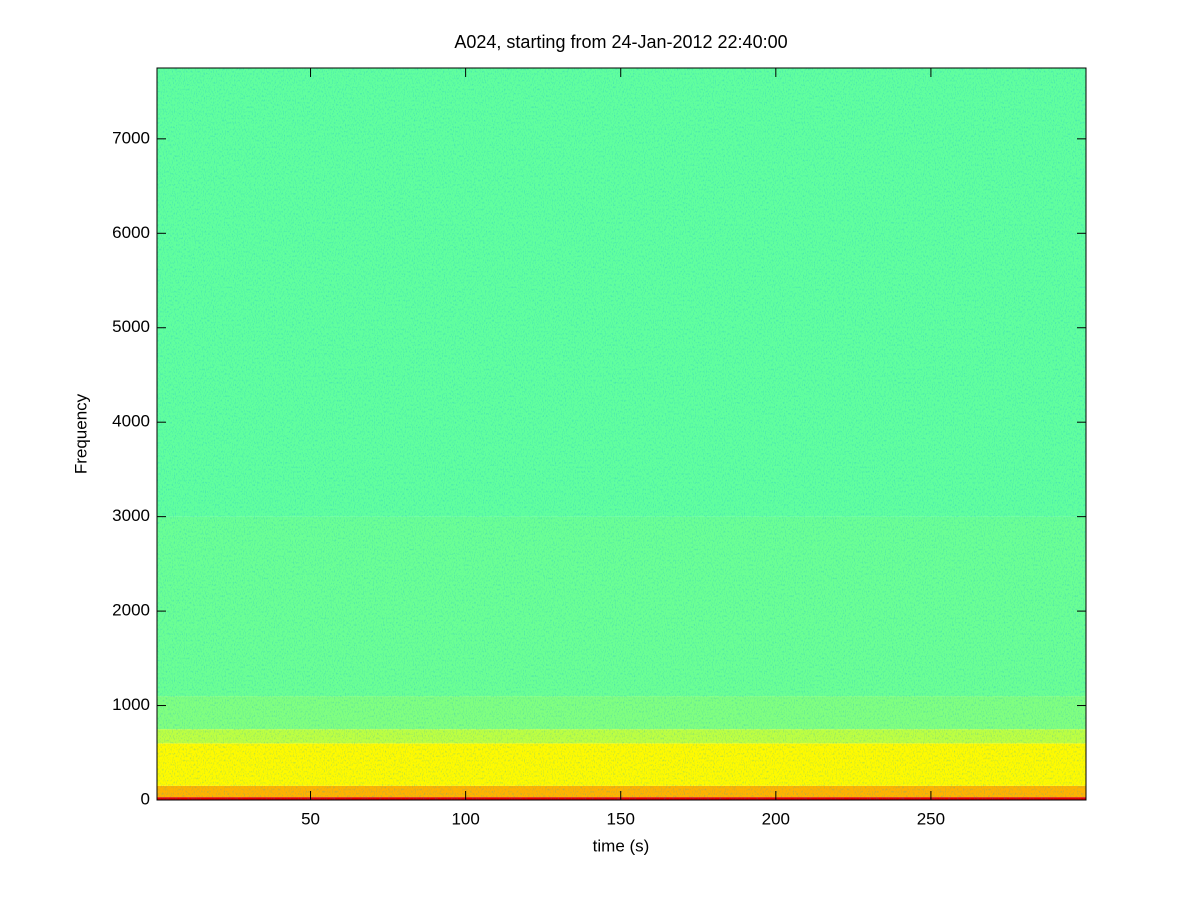  What do you see at coordinates (621, 845) in the screenshot?
I see `x-axis-label: time (s)` at bounding box center [621, 845].